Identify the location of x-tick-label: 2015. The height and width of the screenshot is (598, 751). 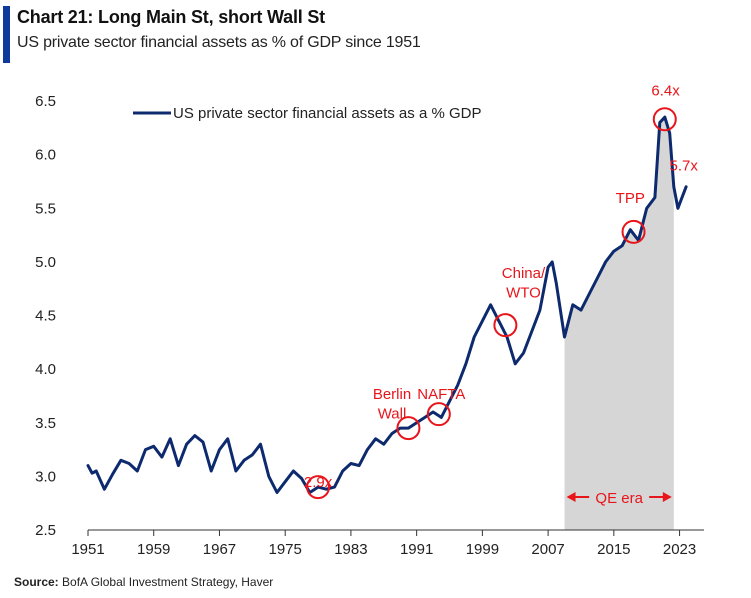
(613, 549).